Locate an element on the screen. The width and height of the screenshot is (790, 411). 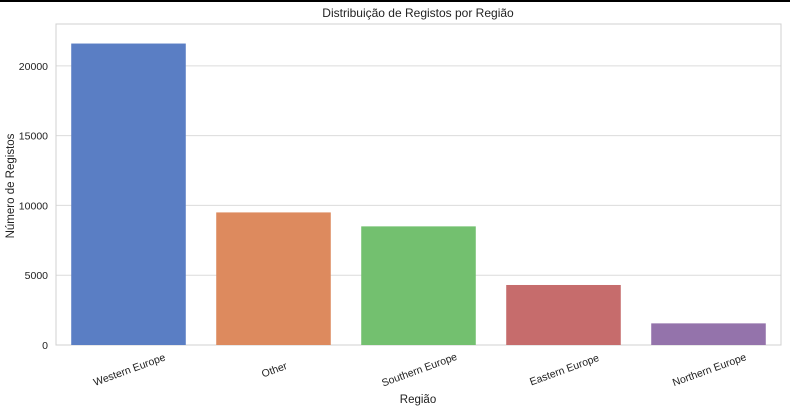
y-tick-label: 15000 is located at coordinates (33, 137).